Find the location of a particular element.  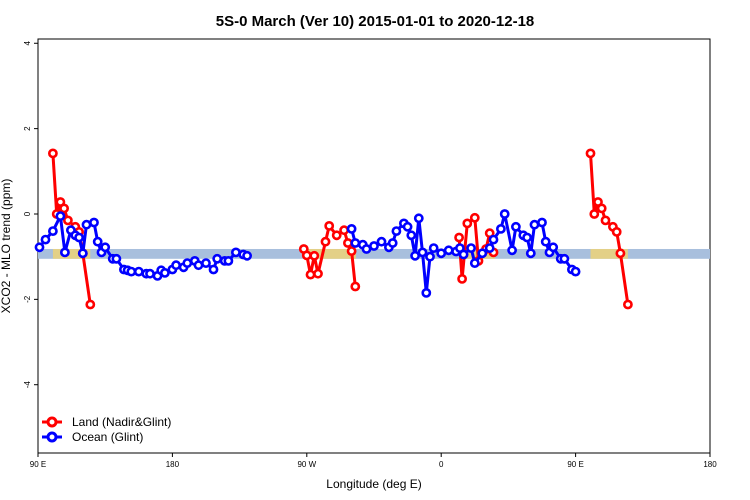

x-tick-label: 0 is located at coordinates (441, 464).